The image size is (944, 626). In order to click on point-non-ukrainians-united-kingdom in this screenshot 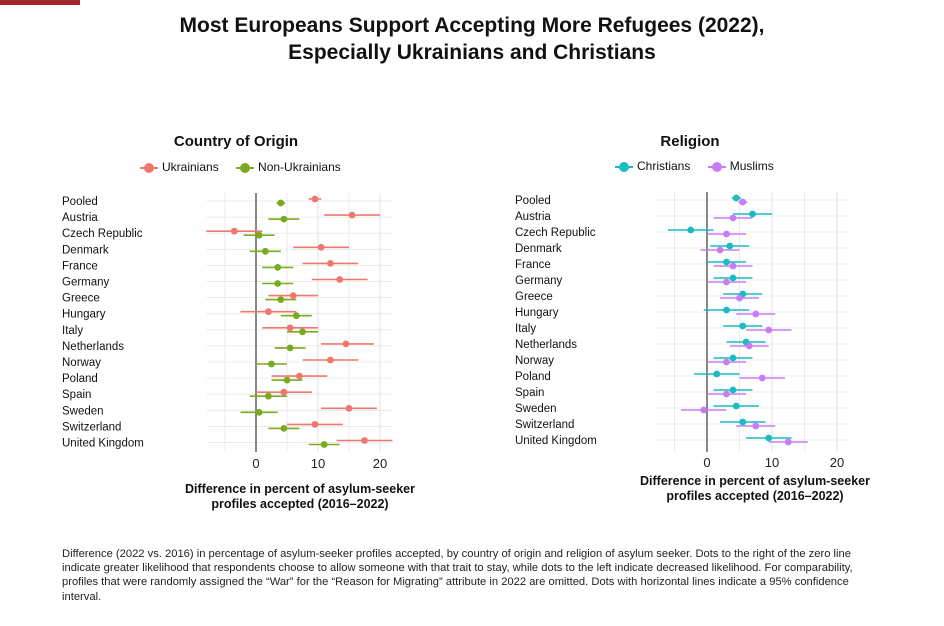, I will do `click(324, 444)`.